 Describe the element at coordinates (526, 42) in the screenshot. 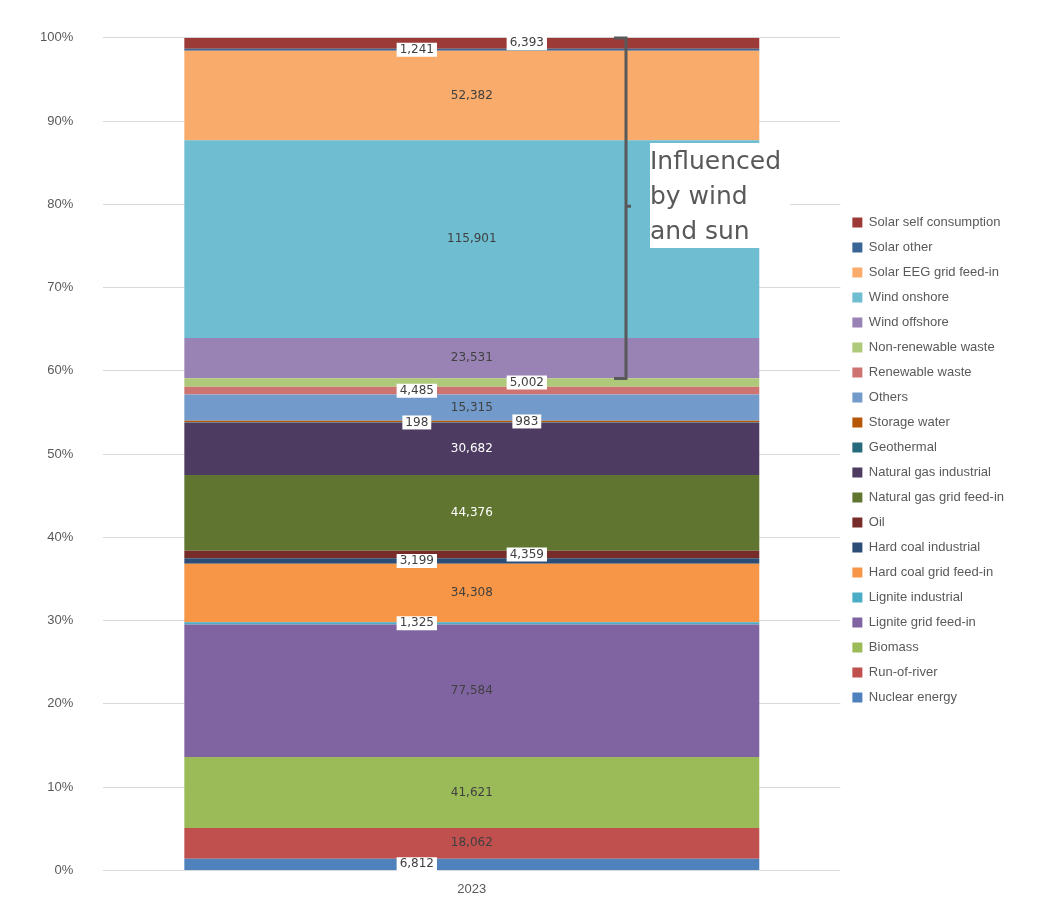

I see `annotation: 6,393` at that location.